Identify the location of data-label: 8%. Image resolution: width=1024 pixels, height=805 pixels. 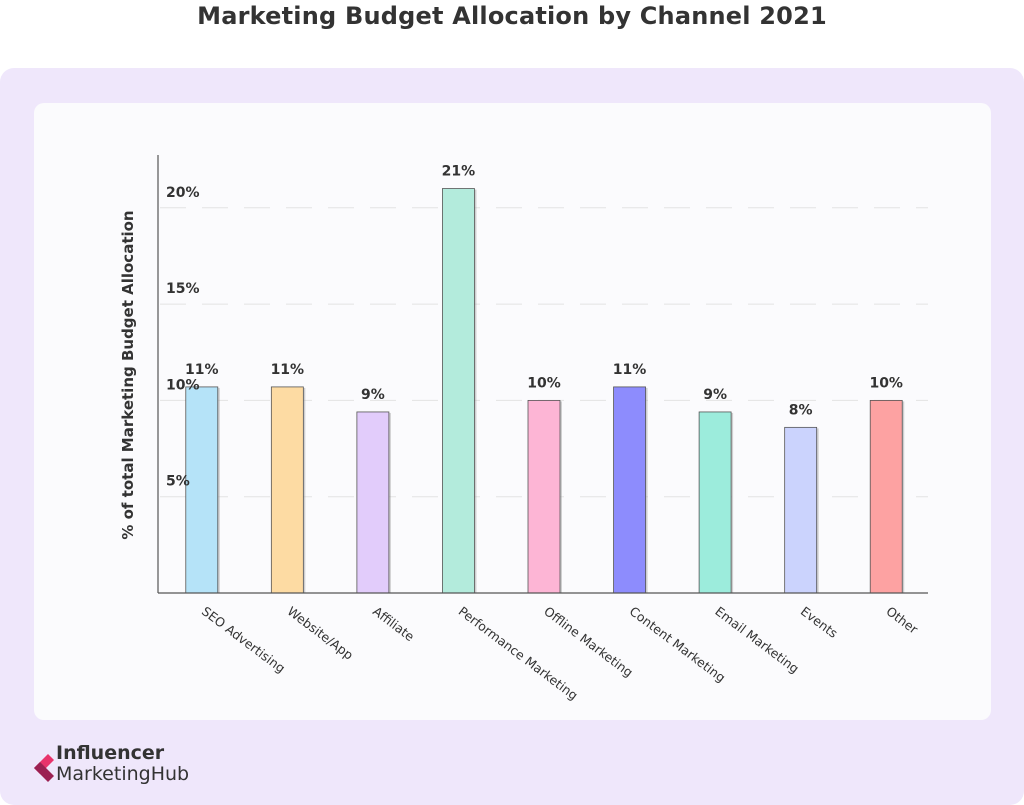
(801, 410).